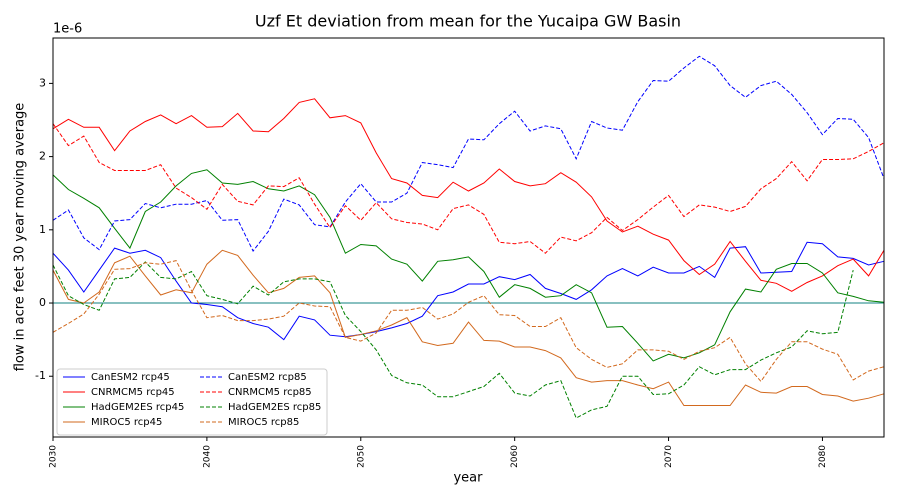 This screenshot has width=900, height=500. I want to click on x-tick-label: 2060, so click(515, 456).